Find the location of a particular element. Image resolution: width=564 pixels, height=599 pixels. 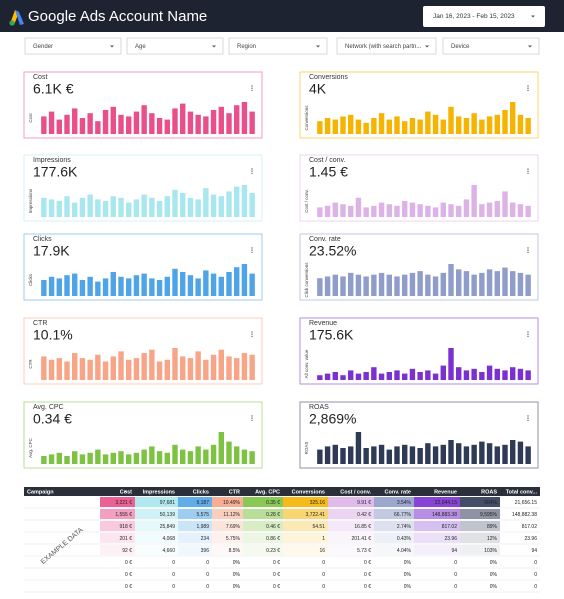

date-picker is located at coordinates (484, 16).